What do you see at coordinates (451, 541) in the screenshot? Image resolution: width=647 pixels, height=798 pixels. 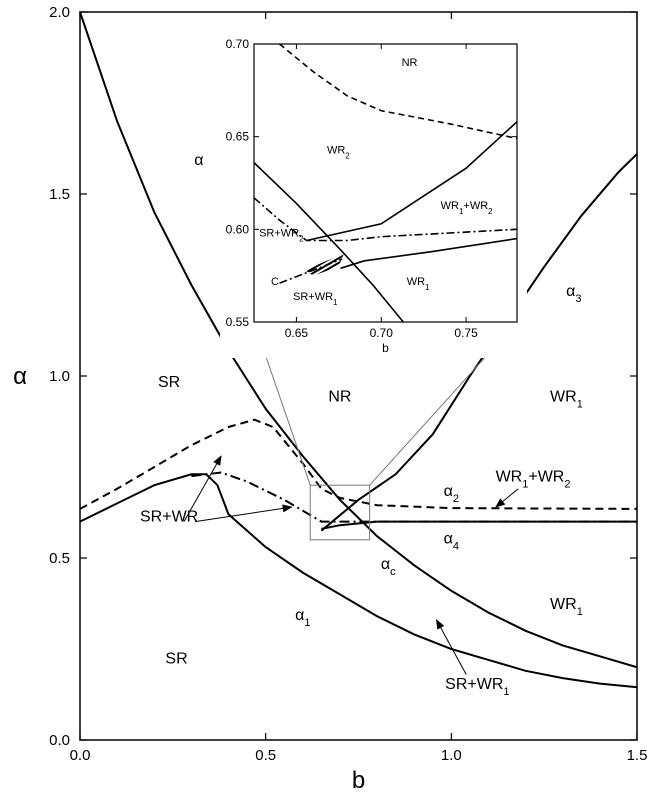 I see `region-label: α4` at bounding box center [451, 541].